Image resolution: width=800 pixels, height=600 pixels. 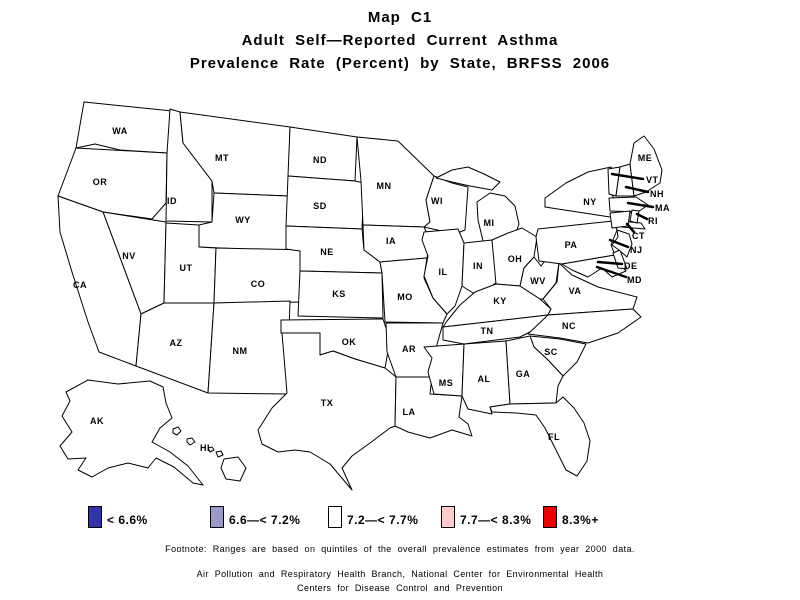 I want to click on state-label-MD: MD, so click(x=634, y=280).